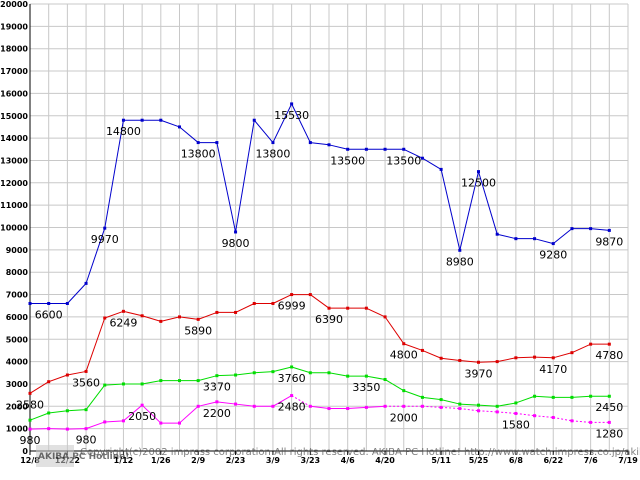 Image resolution: width=640 pixels, height=480 pixels. Describe the element at coordinates (591, 460) in the screenshot. I see `x-tick-label: 7/6` at that location.